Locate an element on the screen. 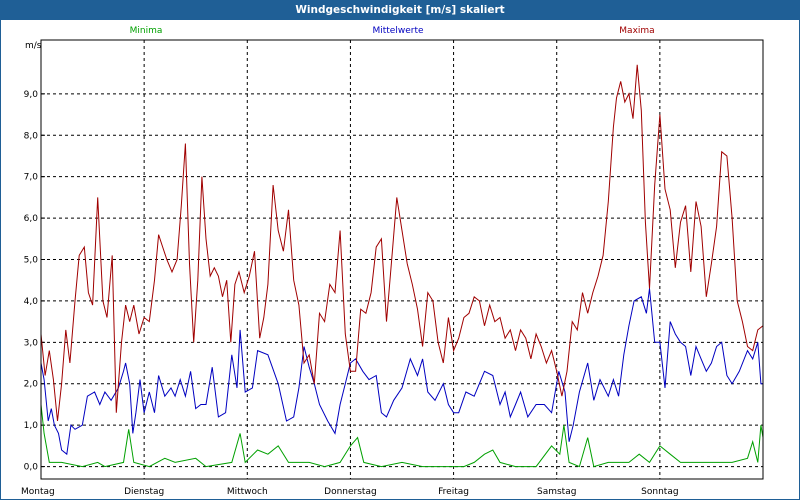  y-tick-label: 4,0 is located at coordinates (31, 302).